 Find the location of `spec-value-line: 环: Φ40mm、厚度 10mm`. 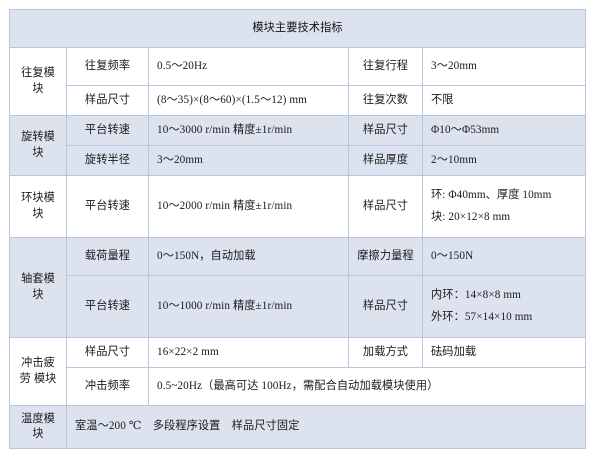

spec-value-line: 环: Φ40mm、厚度 10mm is located at coordinates (491, 194).